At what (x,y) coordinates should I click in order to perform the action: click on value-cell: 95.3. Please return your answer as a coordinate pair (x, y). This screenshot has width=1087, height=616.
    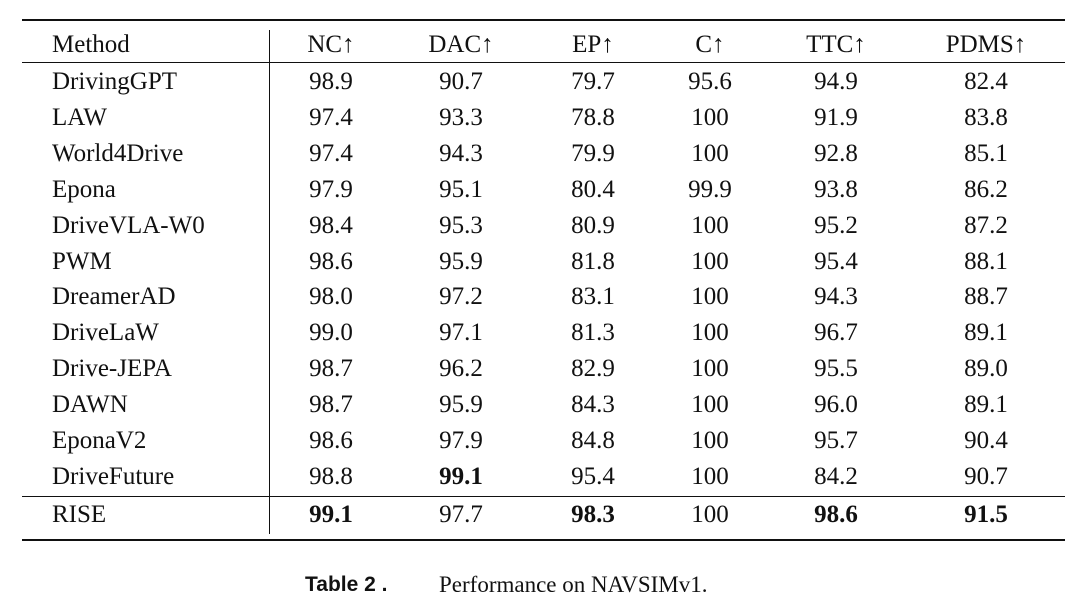
    Looking at the image, I should click on (461, 225).